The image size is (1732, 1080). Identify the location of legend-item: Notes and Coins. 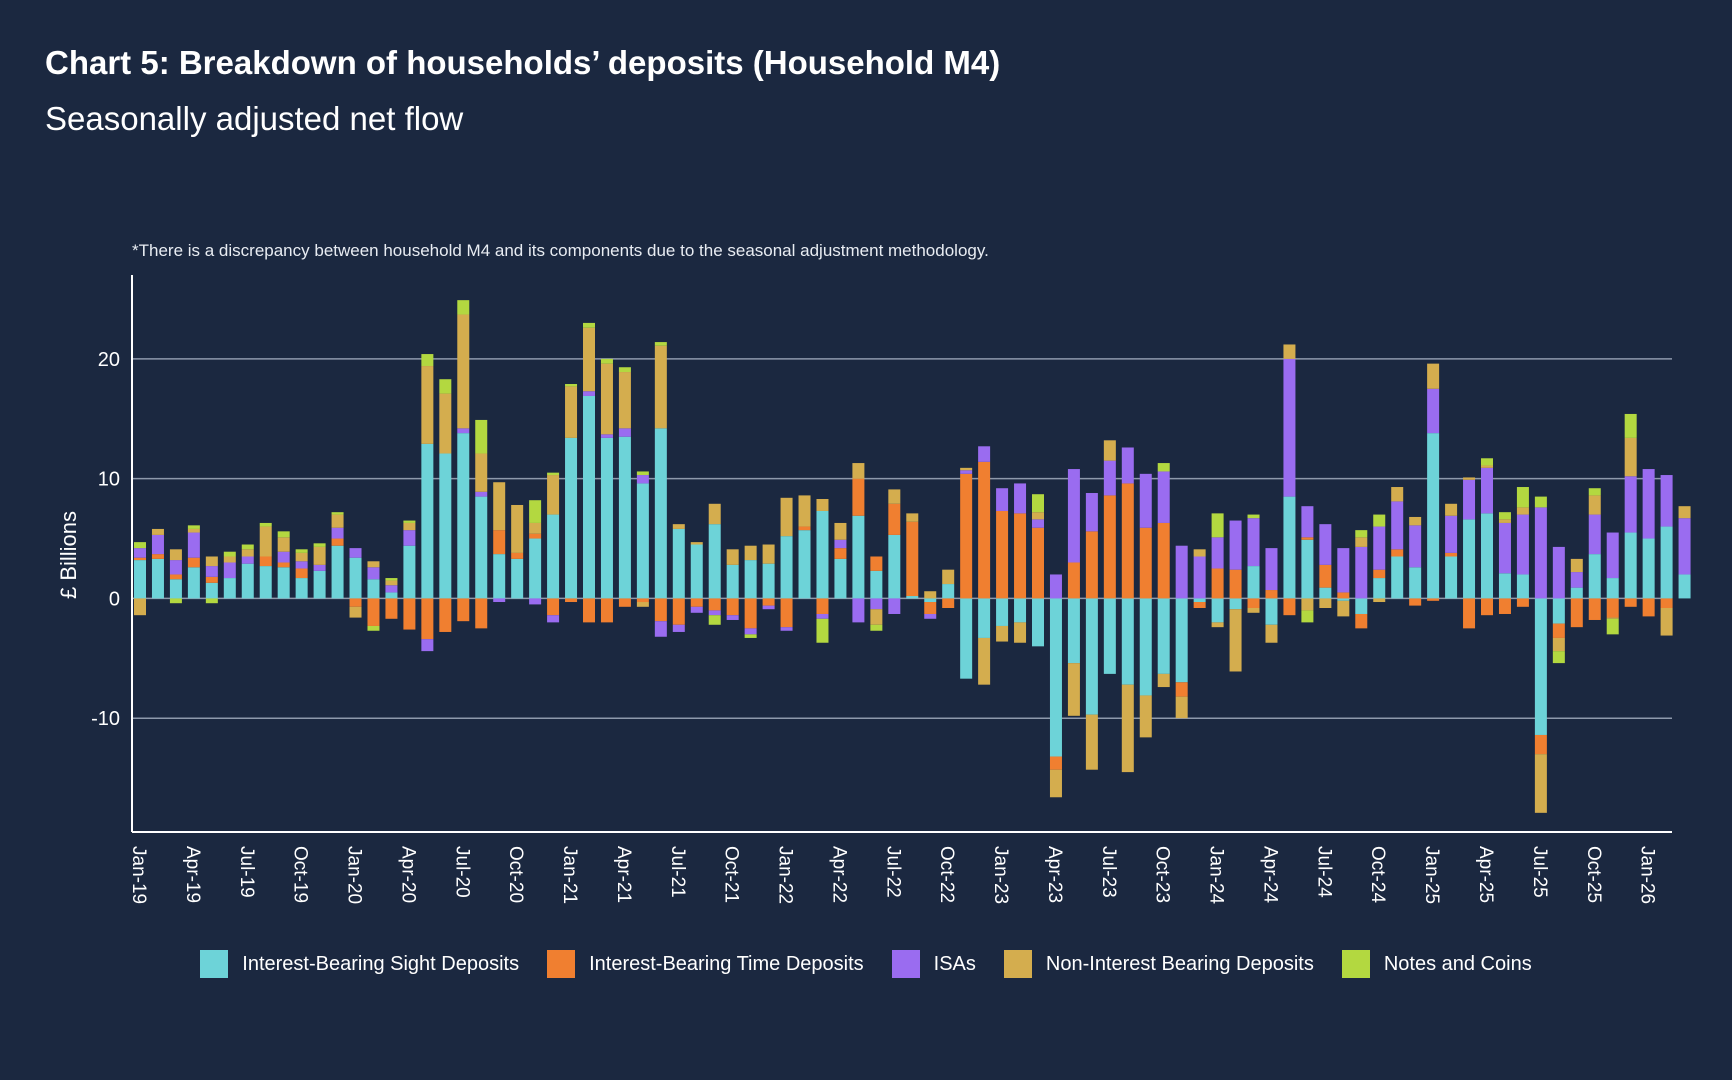
(1436, 964).